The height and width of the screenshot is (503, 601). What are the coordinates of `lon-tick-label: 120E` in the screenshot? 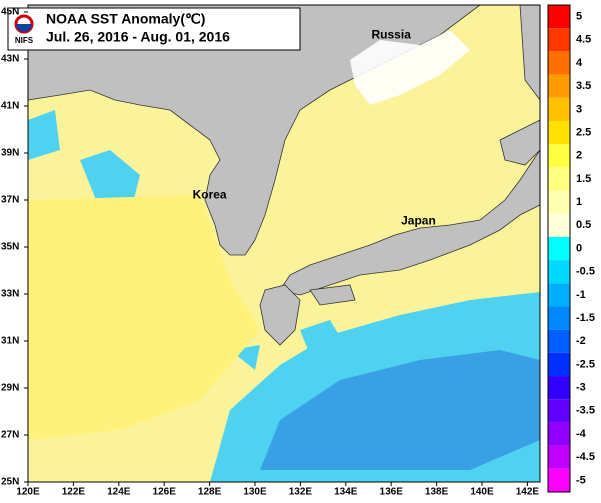 It's located at (28, 492).